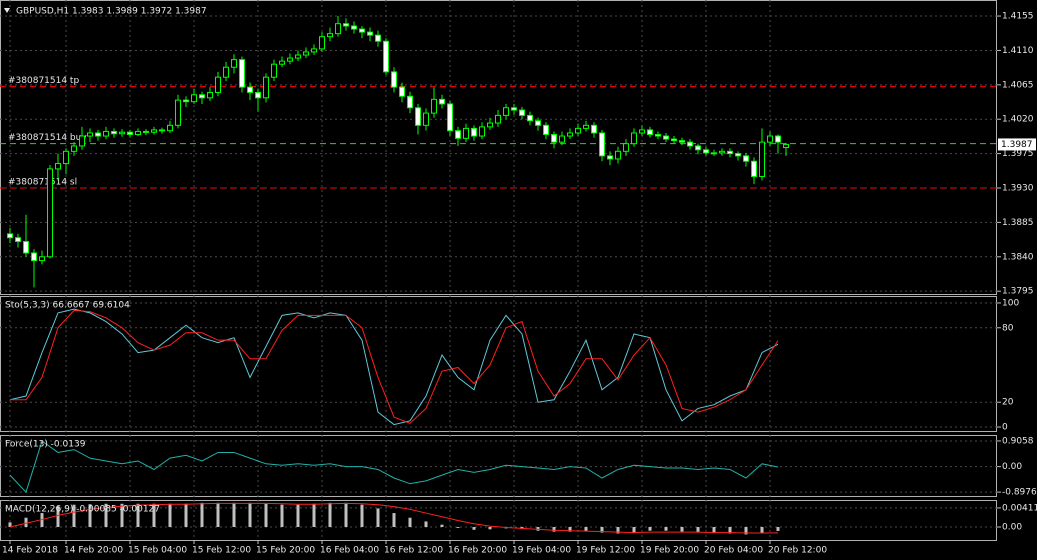 This screenshot has height=560, width=1037. Describe the element at coordinates (1018, 51) in the screenshot. I see `y-tick-label: 1.4110` at that location.